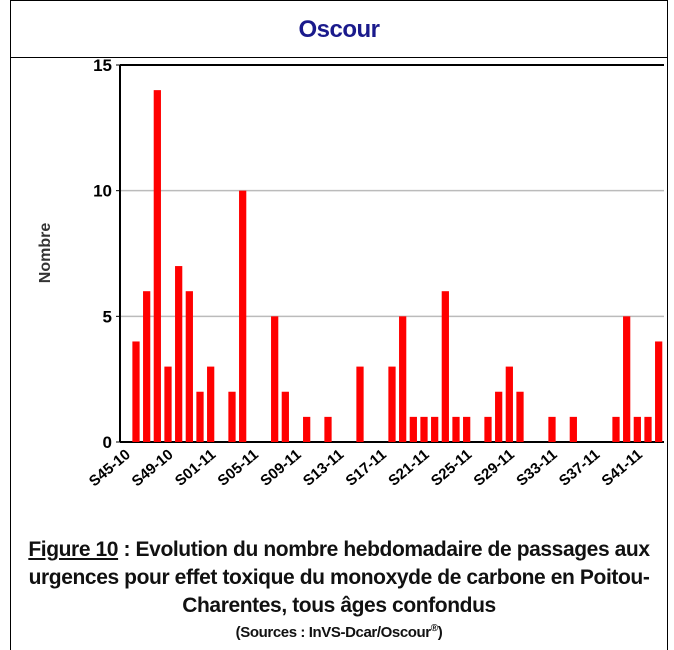 This screenshot has width=674, height=650. Describe the element at coordinates (107, 442) in the screenshot. I see `y-tick-label: 0` at that location.